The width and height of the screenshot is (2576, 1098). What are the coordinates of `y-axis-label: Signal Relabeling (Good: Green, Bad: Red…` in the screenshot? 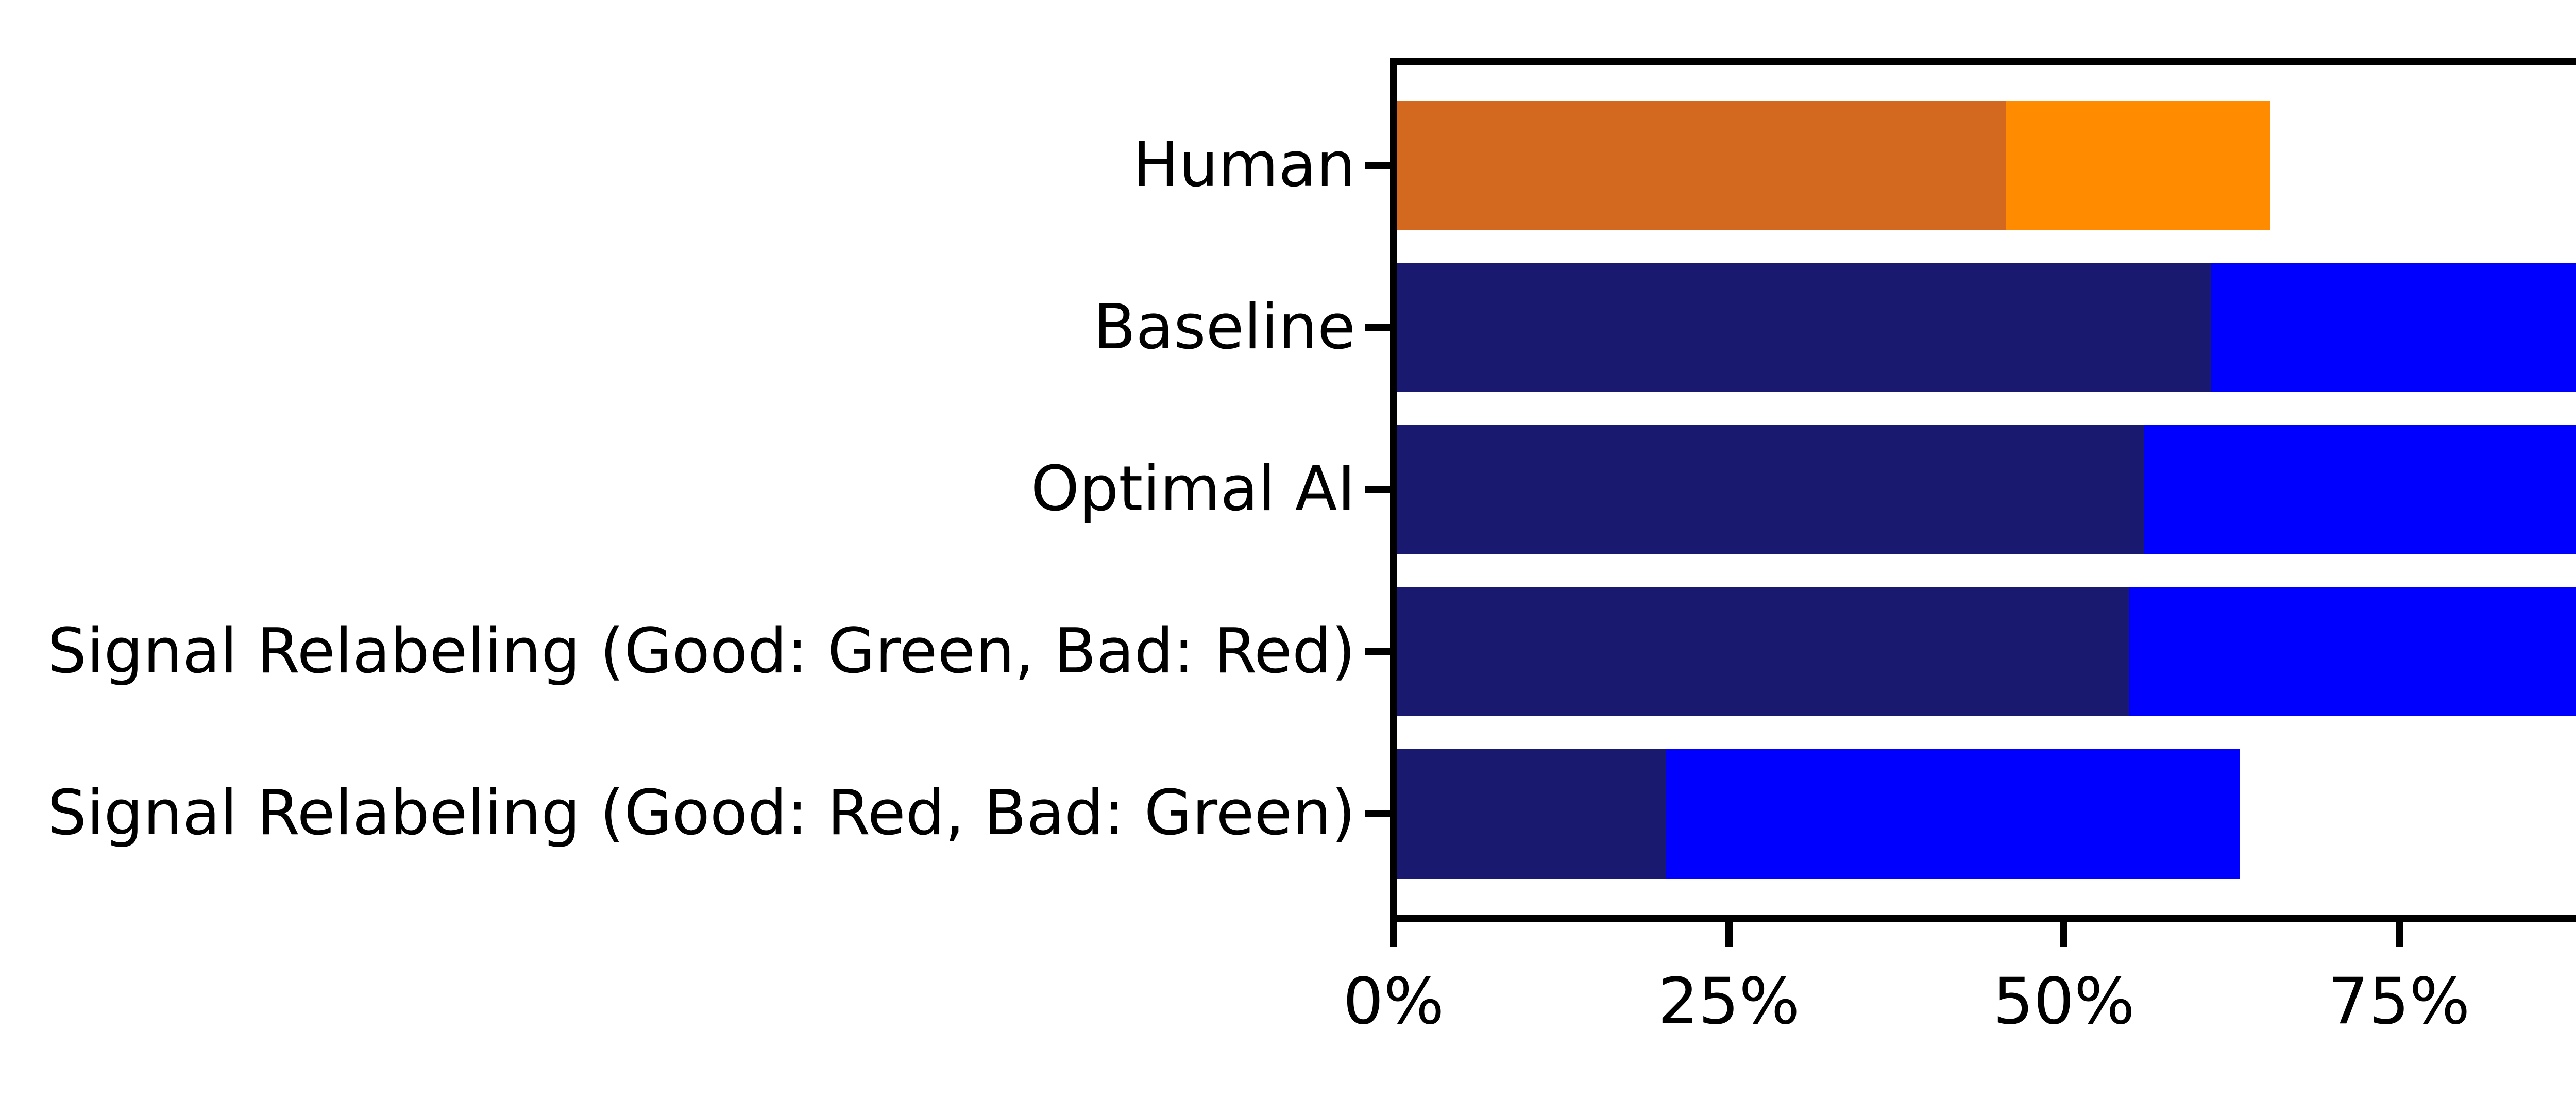 It's located at (701, 651).